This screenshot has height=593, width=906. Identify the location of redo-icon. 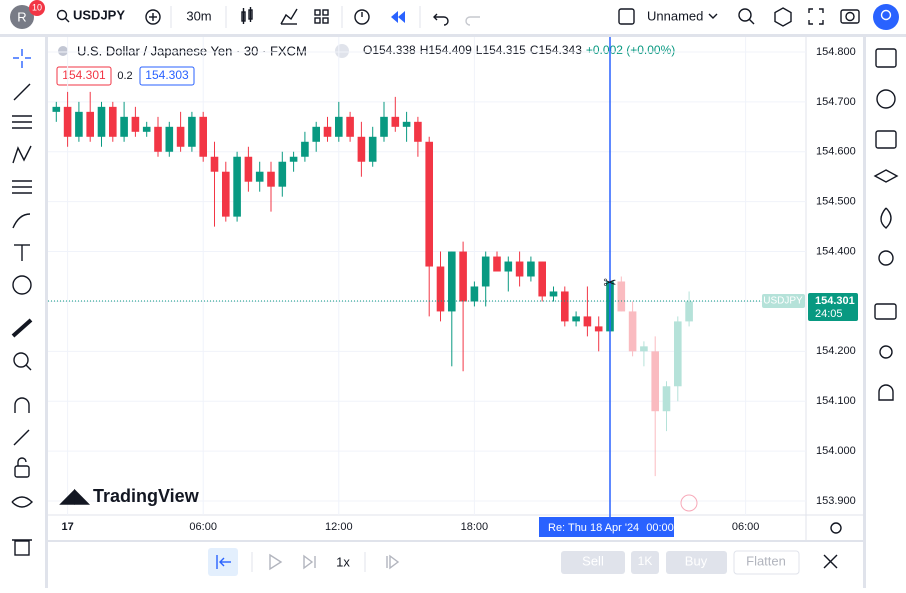
(472, 21).